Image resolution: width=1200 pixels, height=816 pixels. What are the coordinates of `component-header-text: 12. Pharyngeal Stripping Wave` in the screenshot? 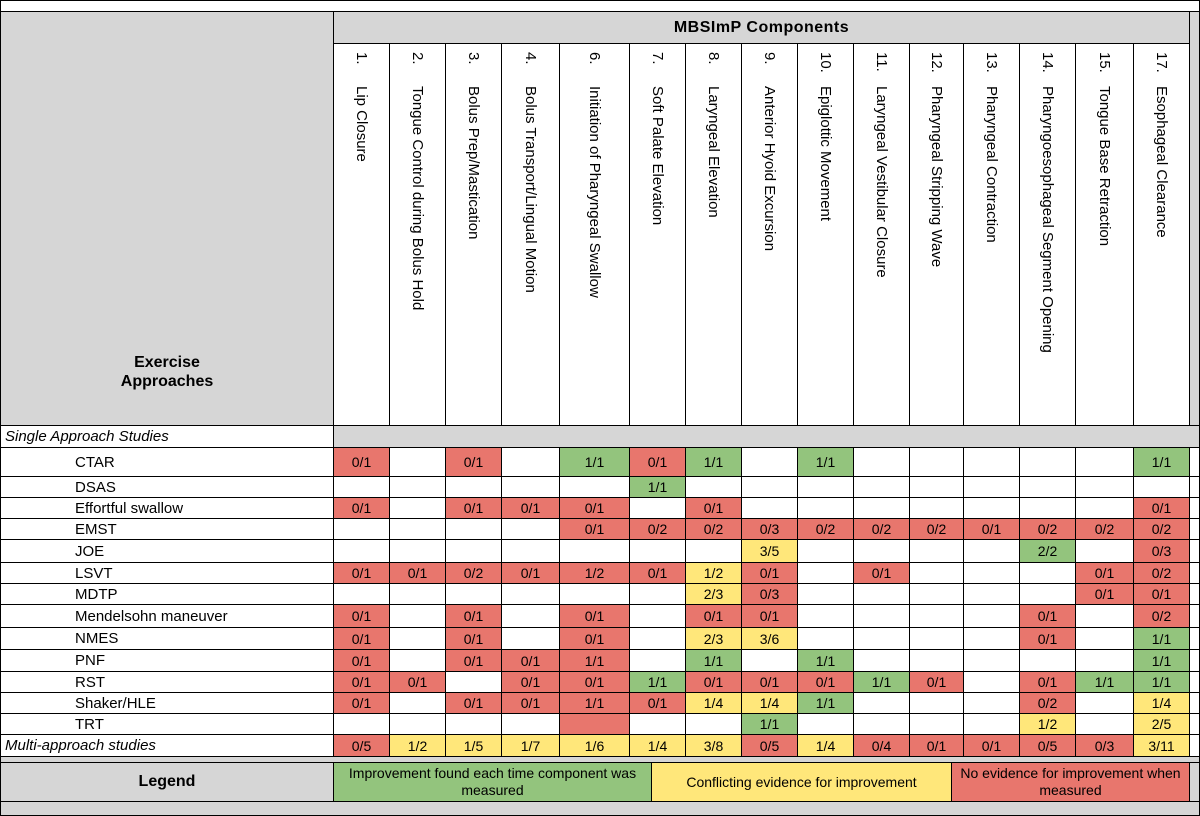 It's located at (936, 159).